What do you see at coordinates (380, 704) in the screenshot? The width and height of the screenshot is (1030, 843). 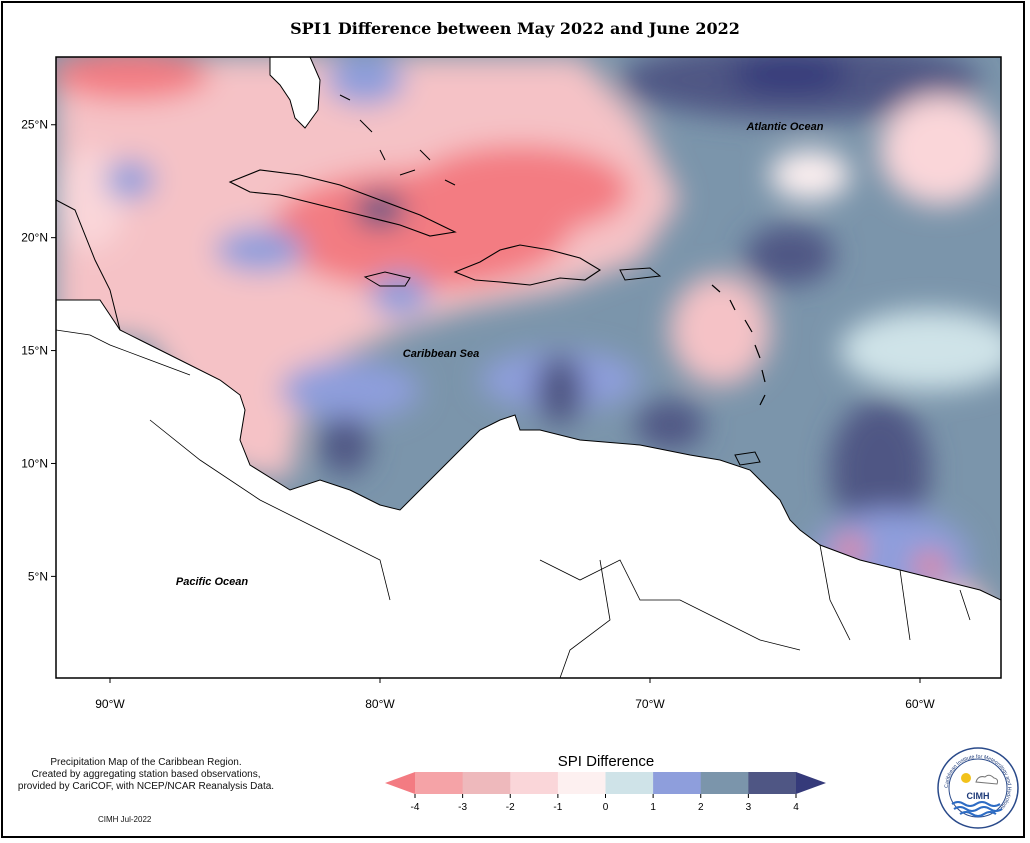 I see `x-tick-label: 80°W` at bounding box center [380, 704].